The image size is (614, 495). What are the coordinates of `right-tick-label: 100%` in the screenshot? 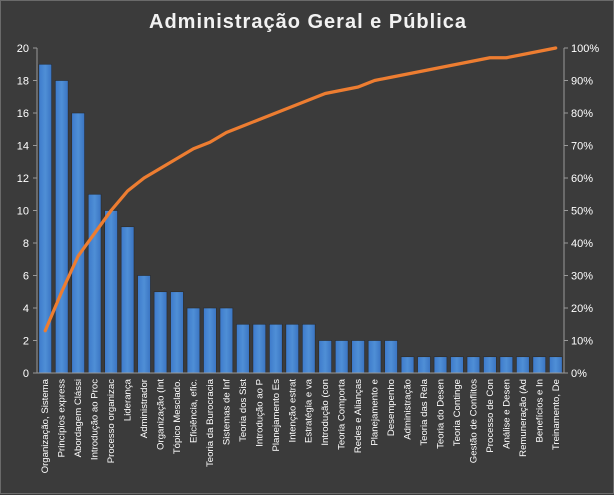 It's located at (585, 49).